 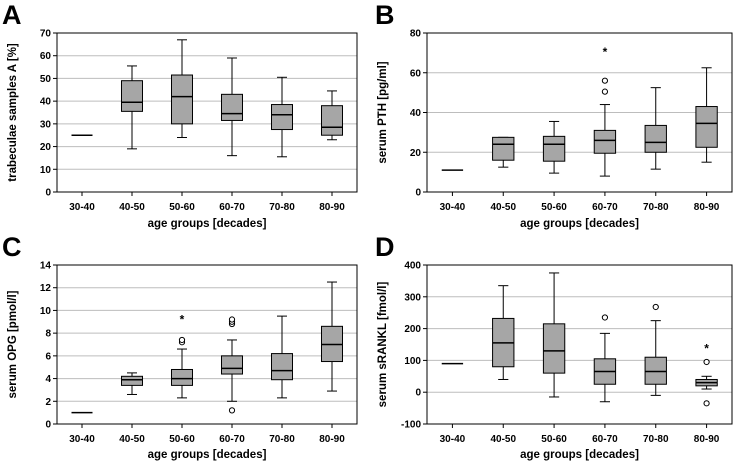 I want to click on y-axis-title: trabeculae samples A [%], so click(x=13, y=112).